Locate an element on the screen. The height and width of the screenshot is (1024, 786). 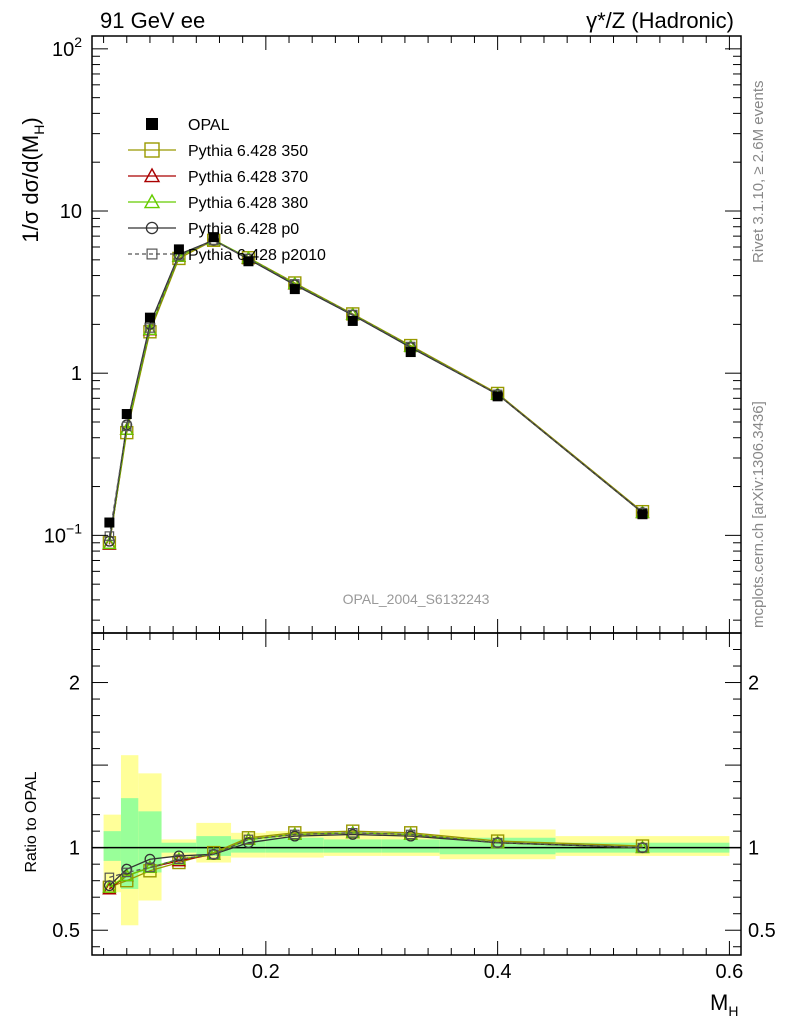
ratio-y-axis-label: Ratio to OPAL is located at coordinates (31, 821).